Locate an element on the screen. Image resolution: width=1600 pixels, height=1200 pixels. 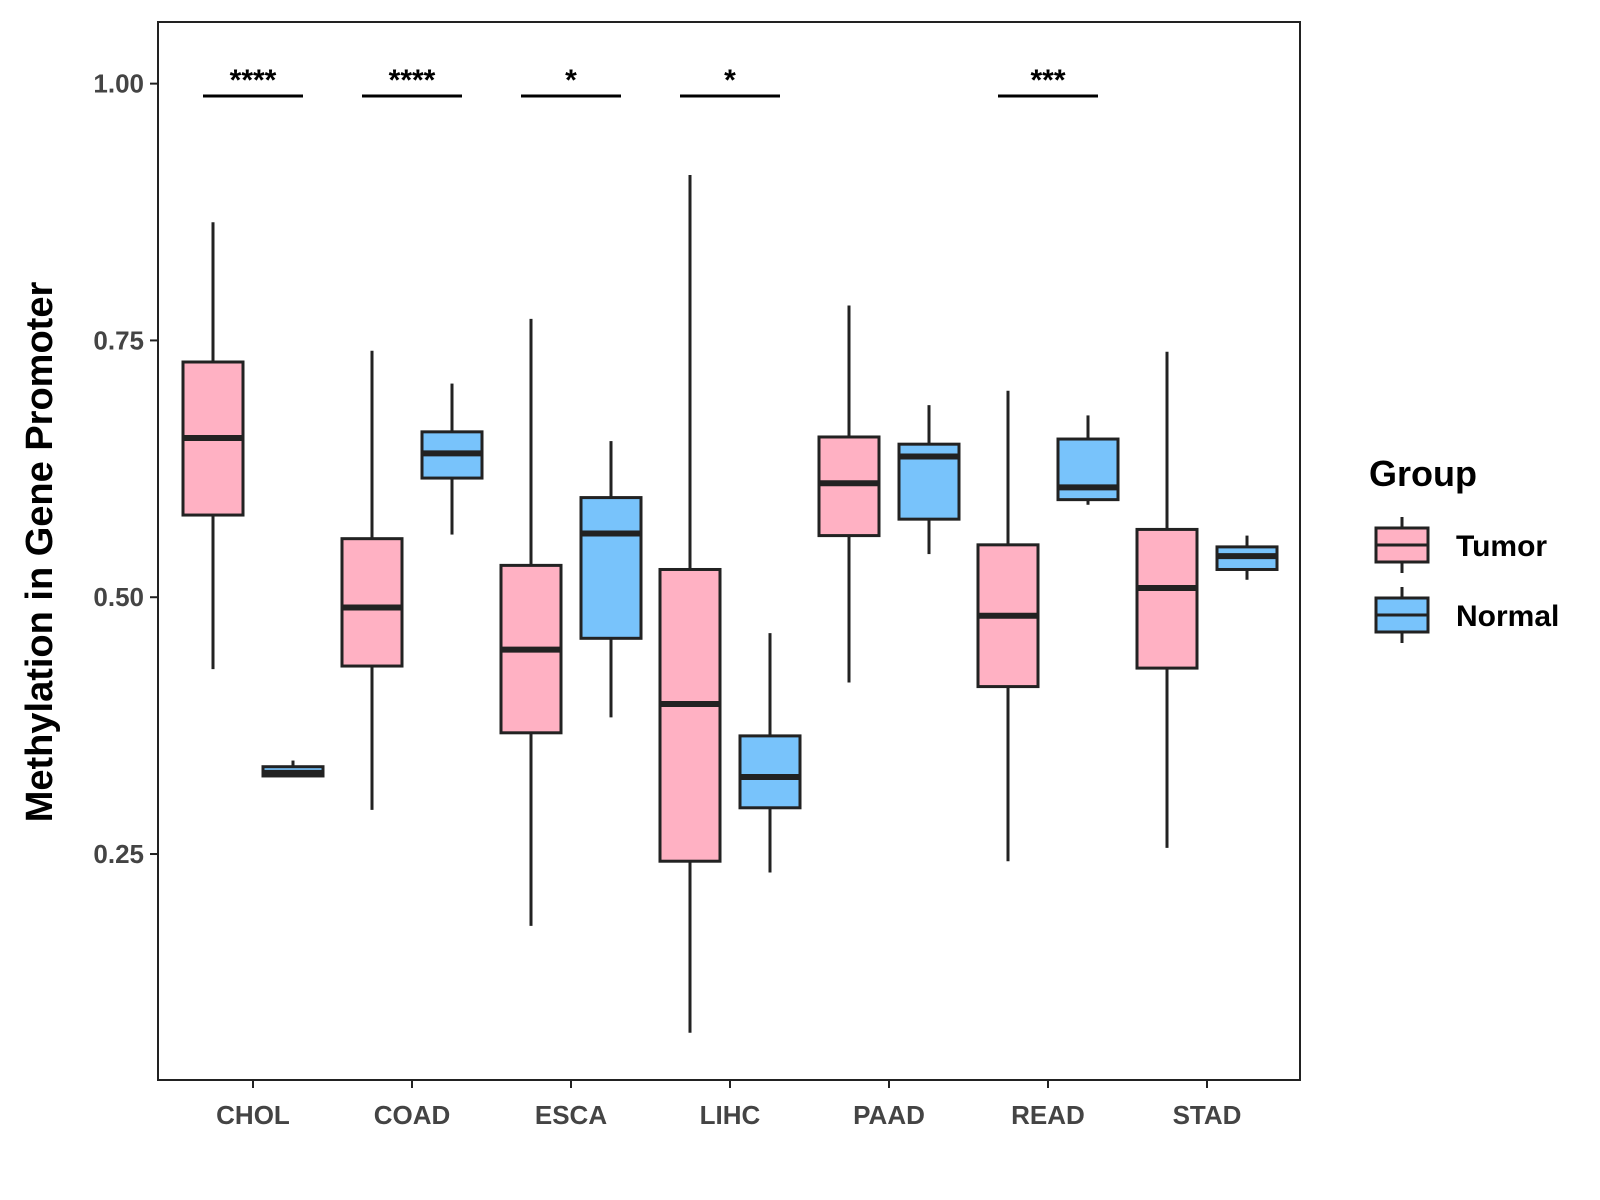
legend-entry-tumor: Tumor is located at coordinates (1460, 545).